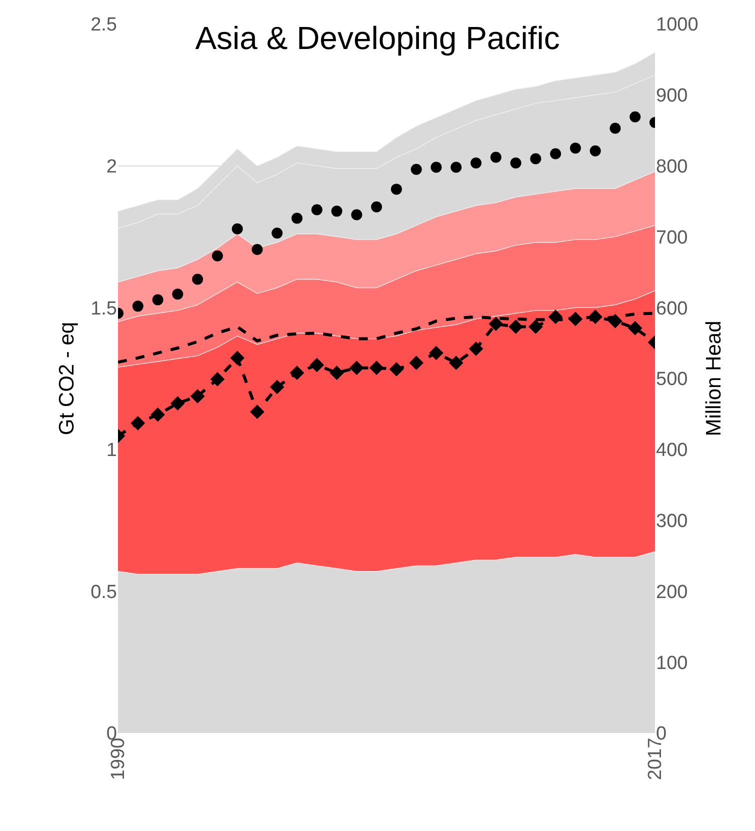 The height and width of the screenshot is (831, 755). Describe the element at coordinates (672, 309) in the screenshot. I see `y2-tick-label: 600` at that location.